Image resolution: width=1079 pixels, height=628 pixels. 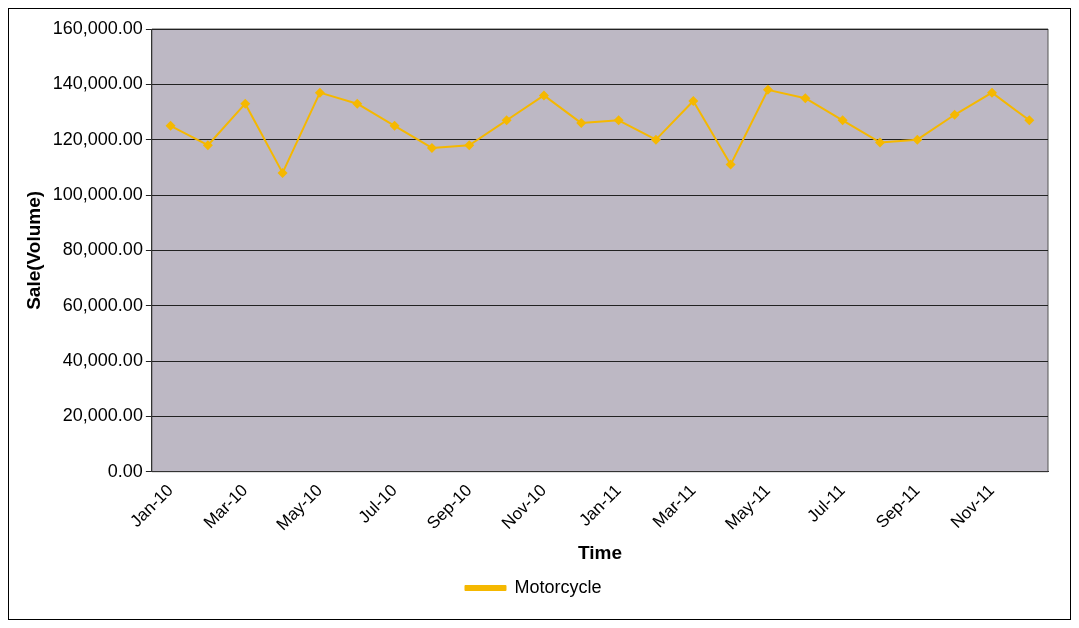 I want to click on y-tick-label: 20,000.00, so click(x=102, y=415).